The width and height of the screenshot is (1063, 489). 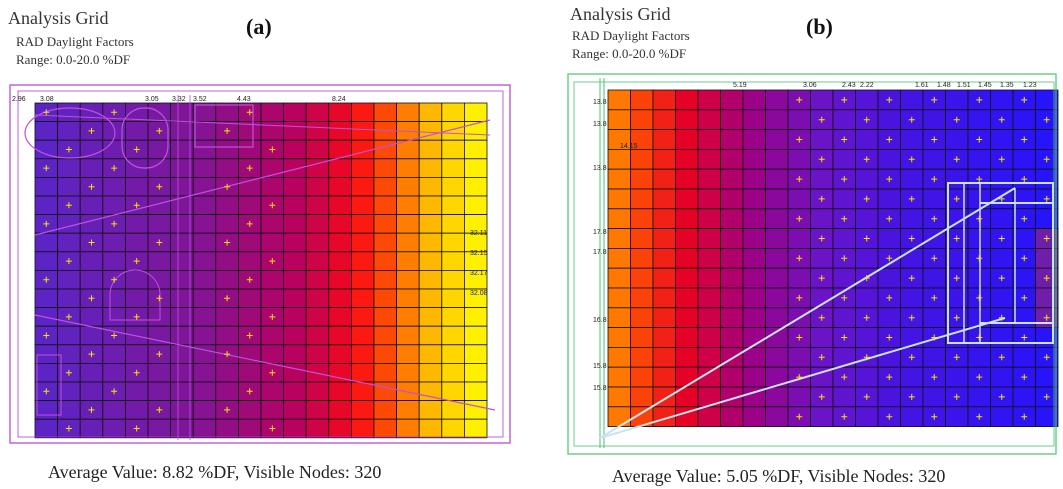 What do you see at coordinates (740, 85) in the screenshot?
I see `top-value-label: 5.19` at bounding box center [740, 85].